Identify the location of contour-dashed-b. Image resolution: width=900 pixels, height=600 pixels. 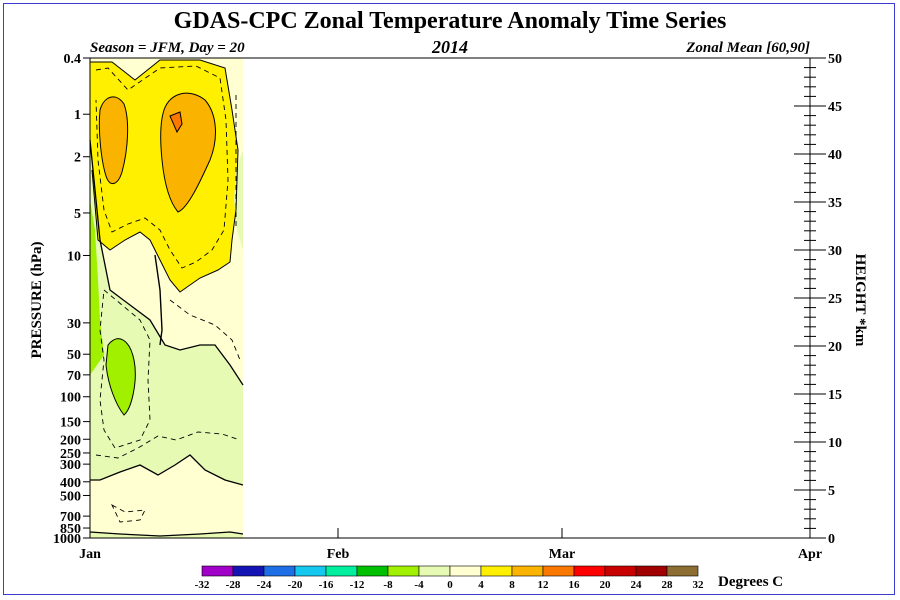
(125, 369).